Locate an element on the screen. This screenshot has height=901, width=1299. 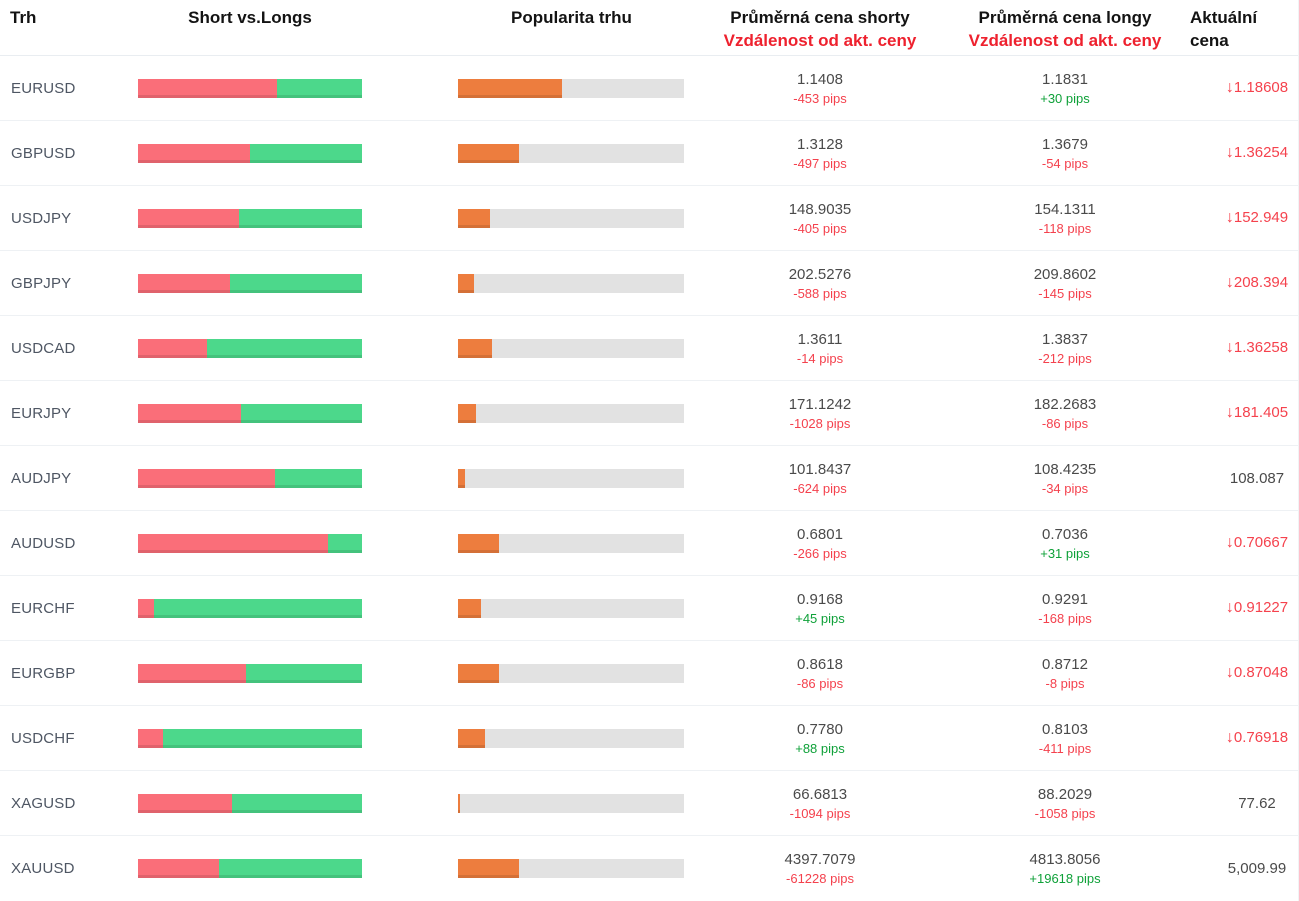
avg-short-price: 101.8437 is located at coordinates (820, 469).